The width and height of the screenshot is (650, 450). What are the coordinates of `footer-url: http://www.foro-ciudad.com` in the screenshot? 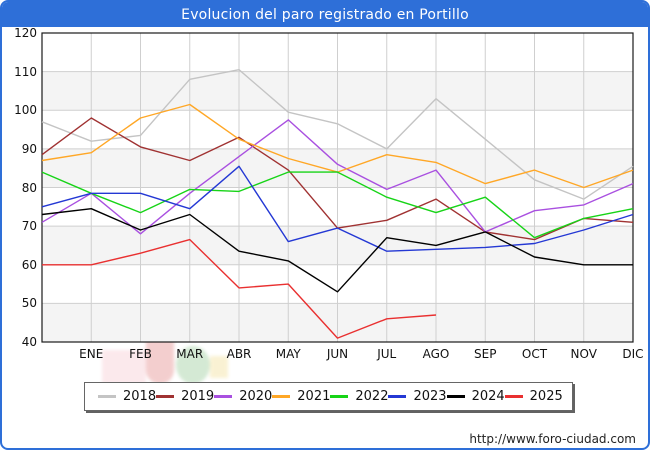 It's located at (552, 439).